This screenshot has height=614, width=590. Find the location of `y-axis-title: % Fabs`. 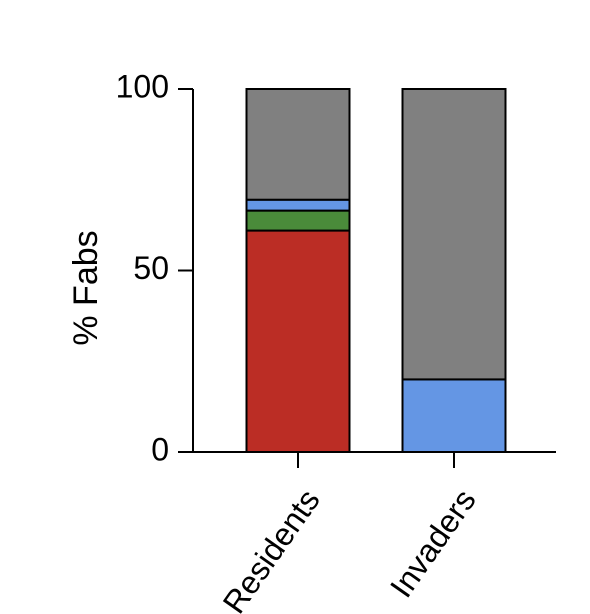

y-axis-title: % Fabs is located at coordinates (86, 287).